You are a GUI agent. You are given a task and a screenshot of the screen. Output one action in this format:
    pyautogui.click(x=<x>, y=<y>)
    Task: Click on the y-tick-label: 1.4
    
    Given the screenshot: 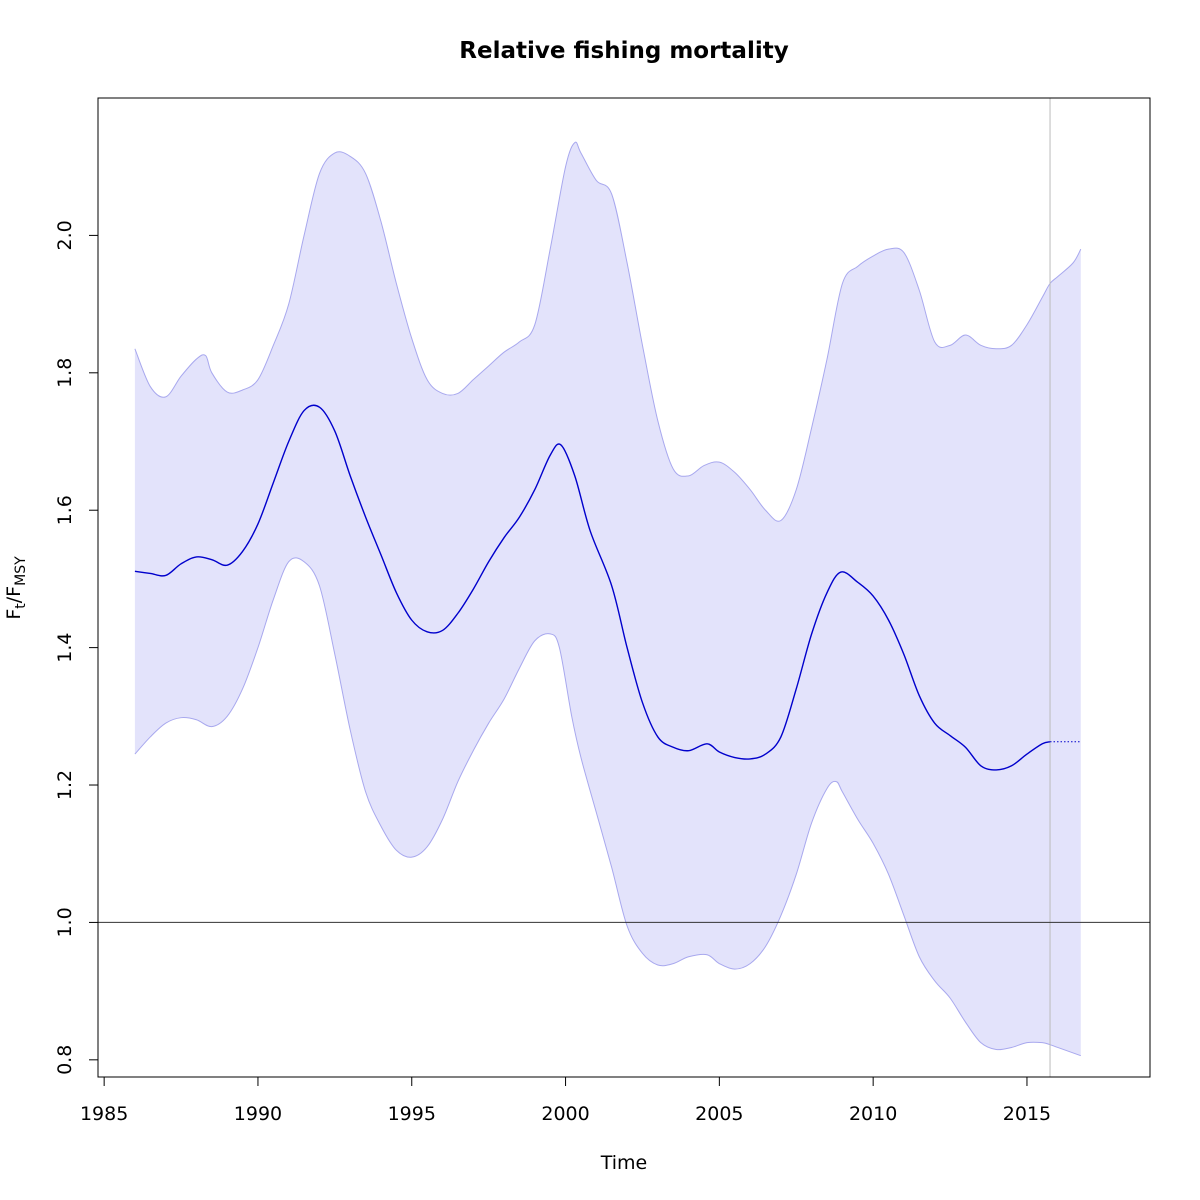 What is the action you would take?
    pyautogui.click(x=65, y=648)
    